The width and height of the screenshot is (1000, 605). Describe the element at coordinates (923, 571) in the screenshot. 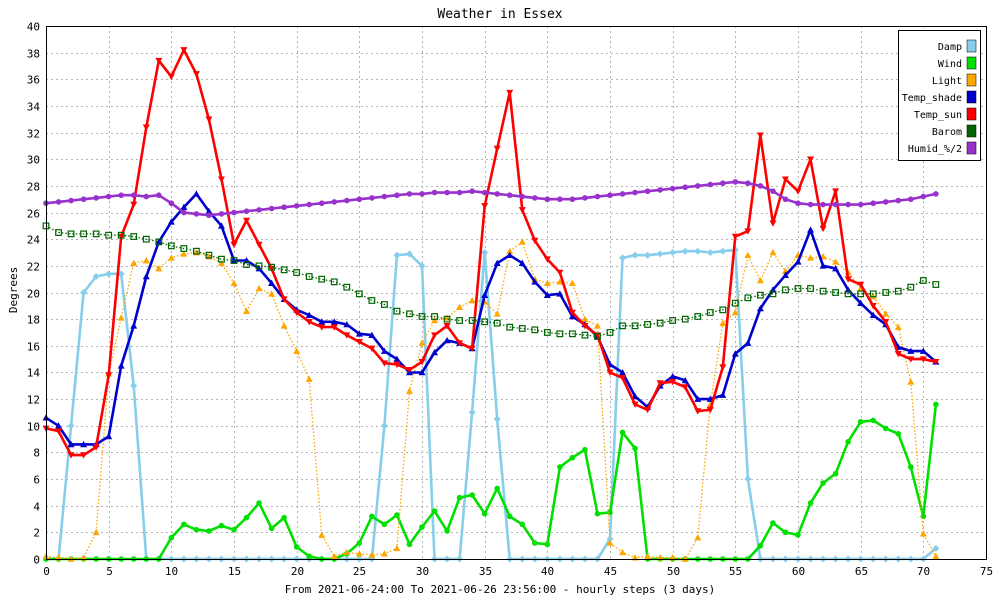

I see `x-tick-label: 70` at that location.